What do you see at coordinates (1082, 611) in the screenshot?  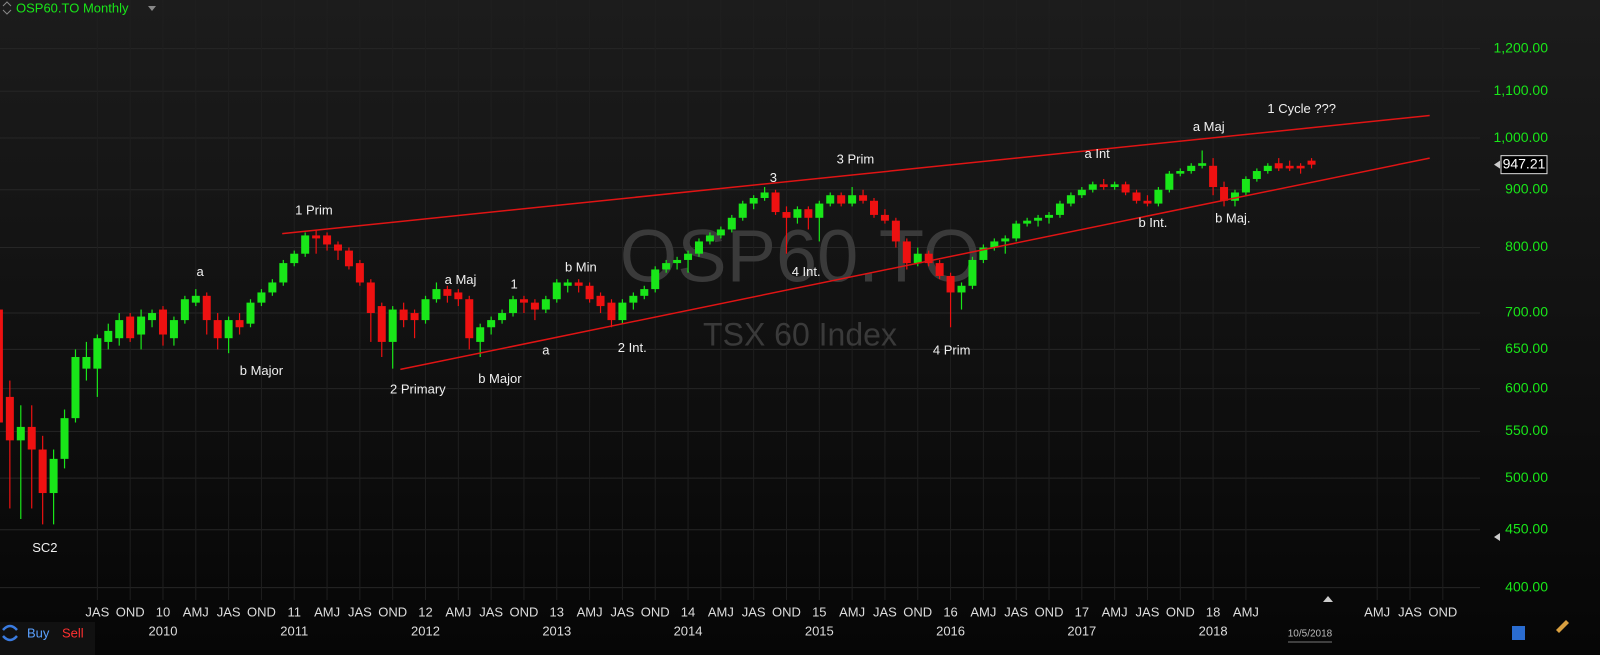 I see `x-tick-label: 17` at bounding box center [1082, 611].